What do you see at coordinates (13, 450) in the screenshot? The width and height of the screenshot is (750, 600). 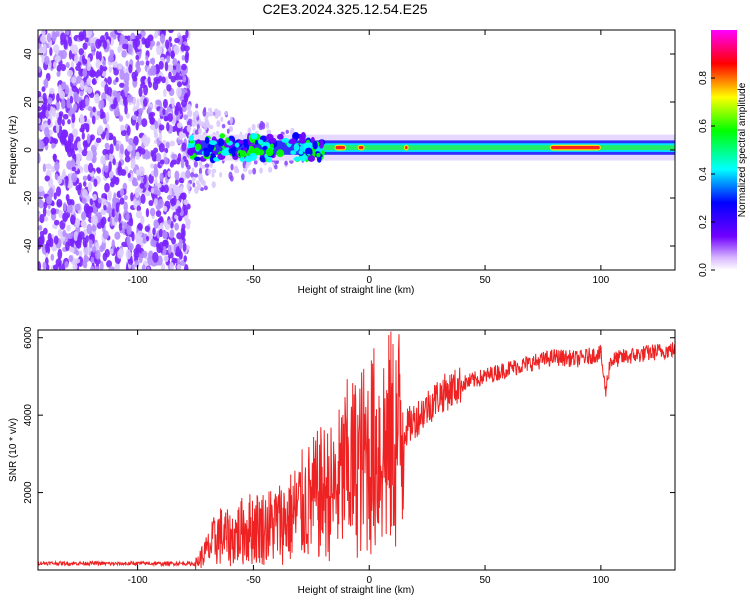 I see `snr-y-label: SNR (10 * v/v)` at bounding box center [13, 450].